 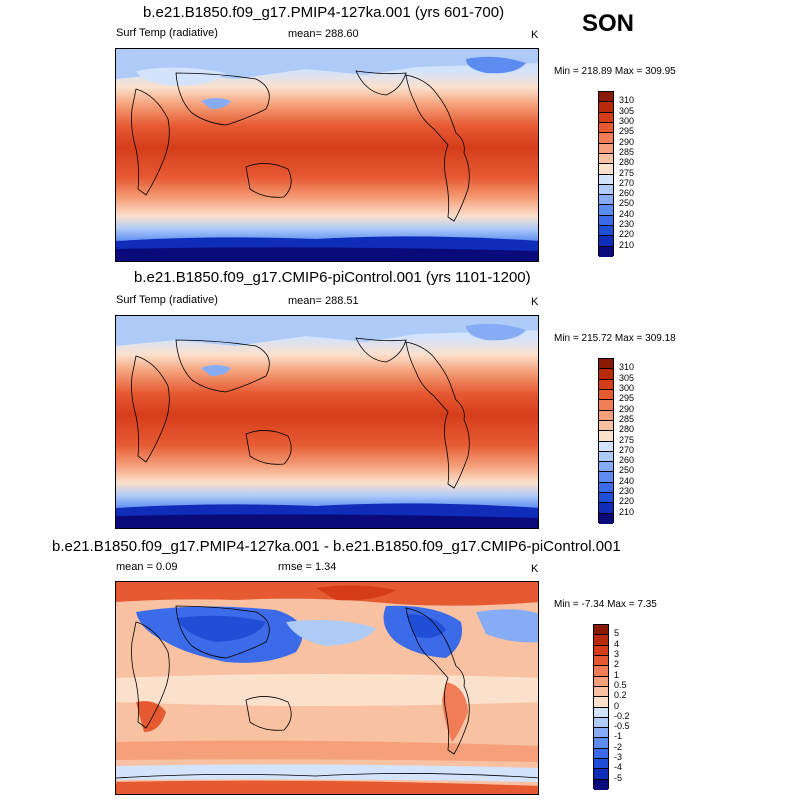 What do you see at coordinates (627, 398) in the screenshot?
I see `colorbar-tick-label: 295` at bounding box center [627, 398].